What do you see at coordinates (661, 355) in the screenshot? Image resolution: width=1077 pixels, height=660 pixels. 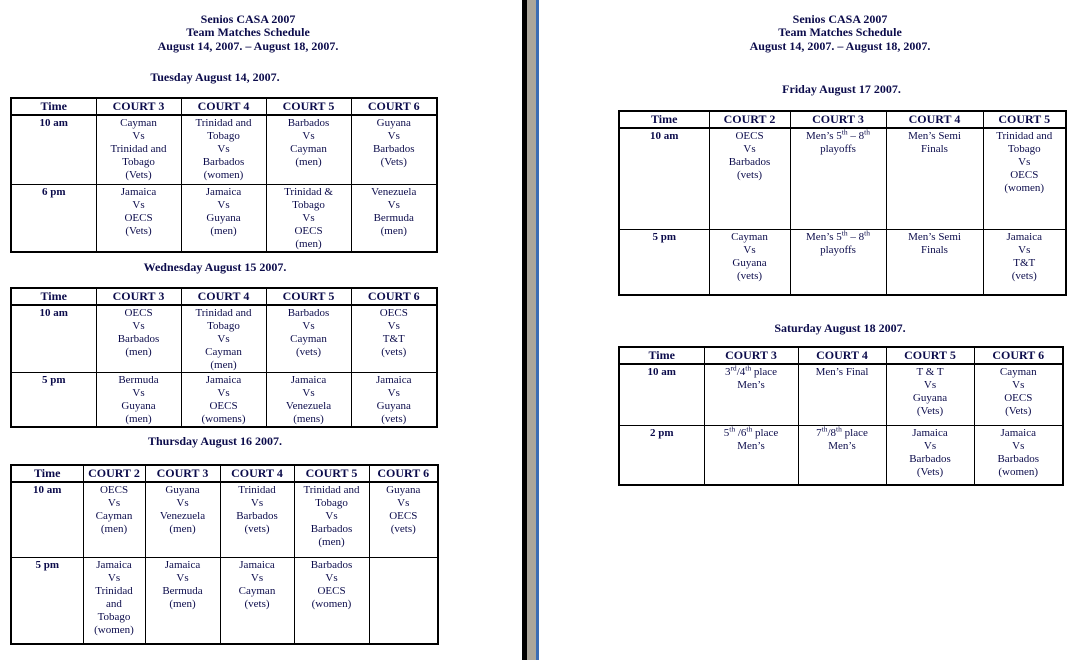 I see `column-header: Time` at bounding box center [661, 355].